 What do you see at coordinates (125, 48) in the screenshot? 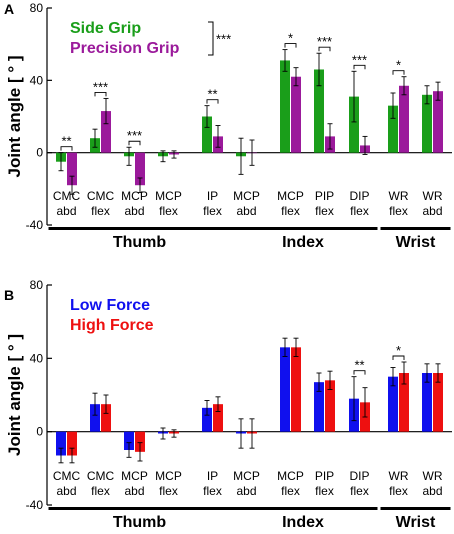
I see `legend-entry: Precision Grip` at bounding box center [125, 48].